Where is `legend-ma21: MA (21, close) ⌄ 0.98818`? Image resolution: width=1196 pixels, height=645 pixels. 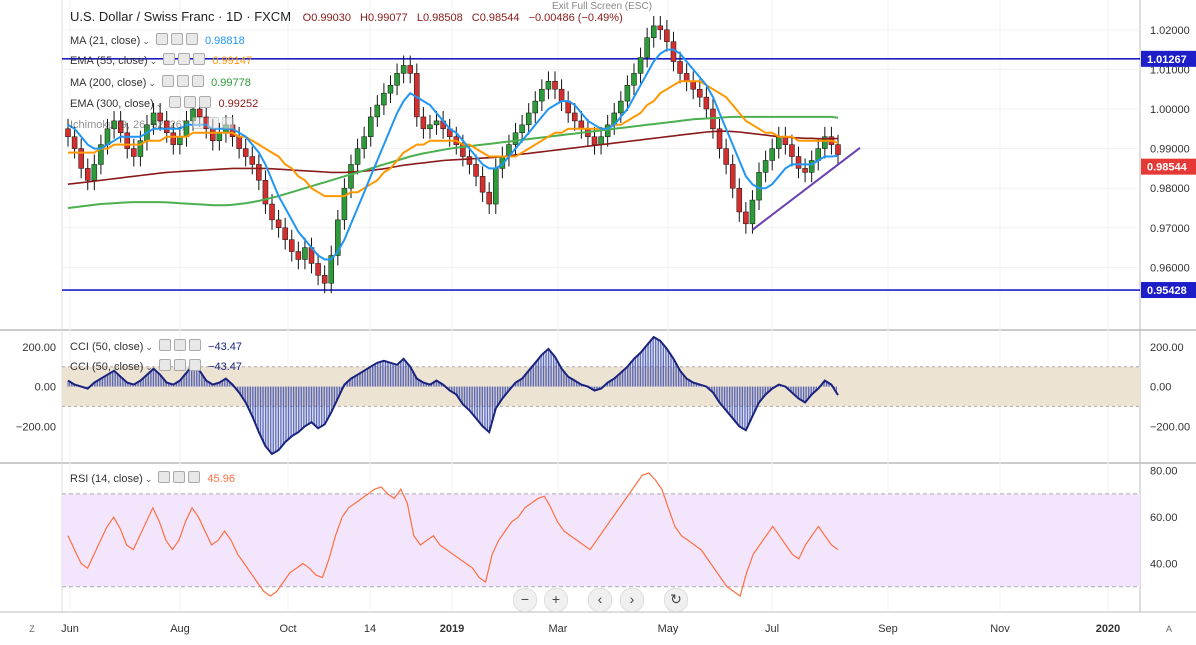 legend-ma21: MA (21, close) ⌄ 0.98818 is located at coordinates (157, 40).